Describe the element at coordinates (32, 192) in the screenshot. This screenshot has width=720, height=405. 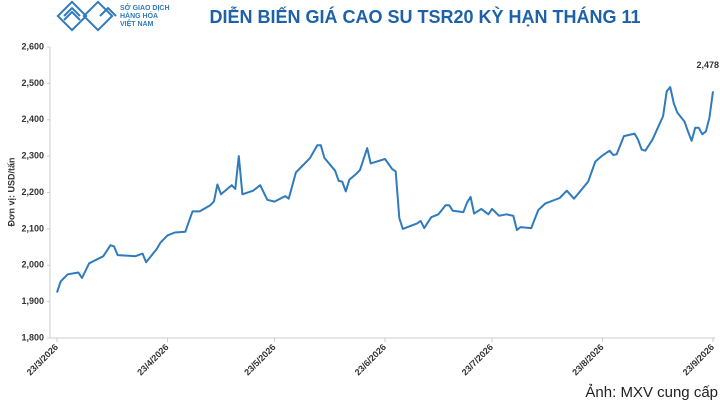
I see `y-tick-label: 2,200` at that location.